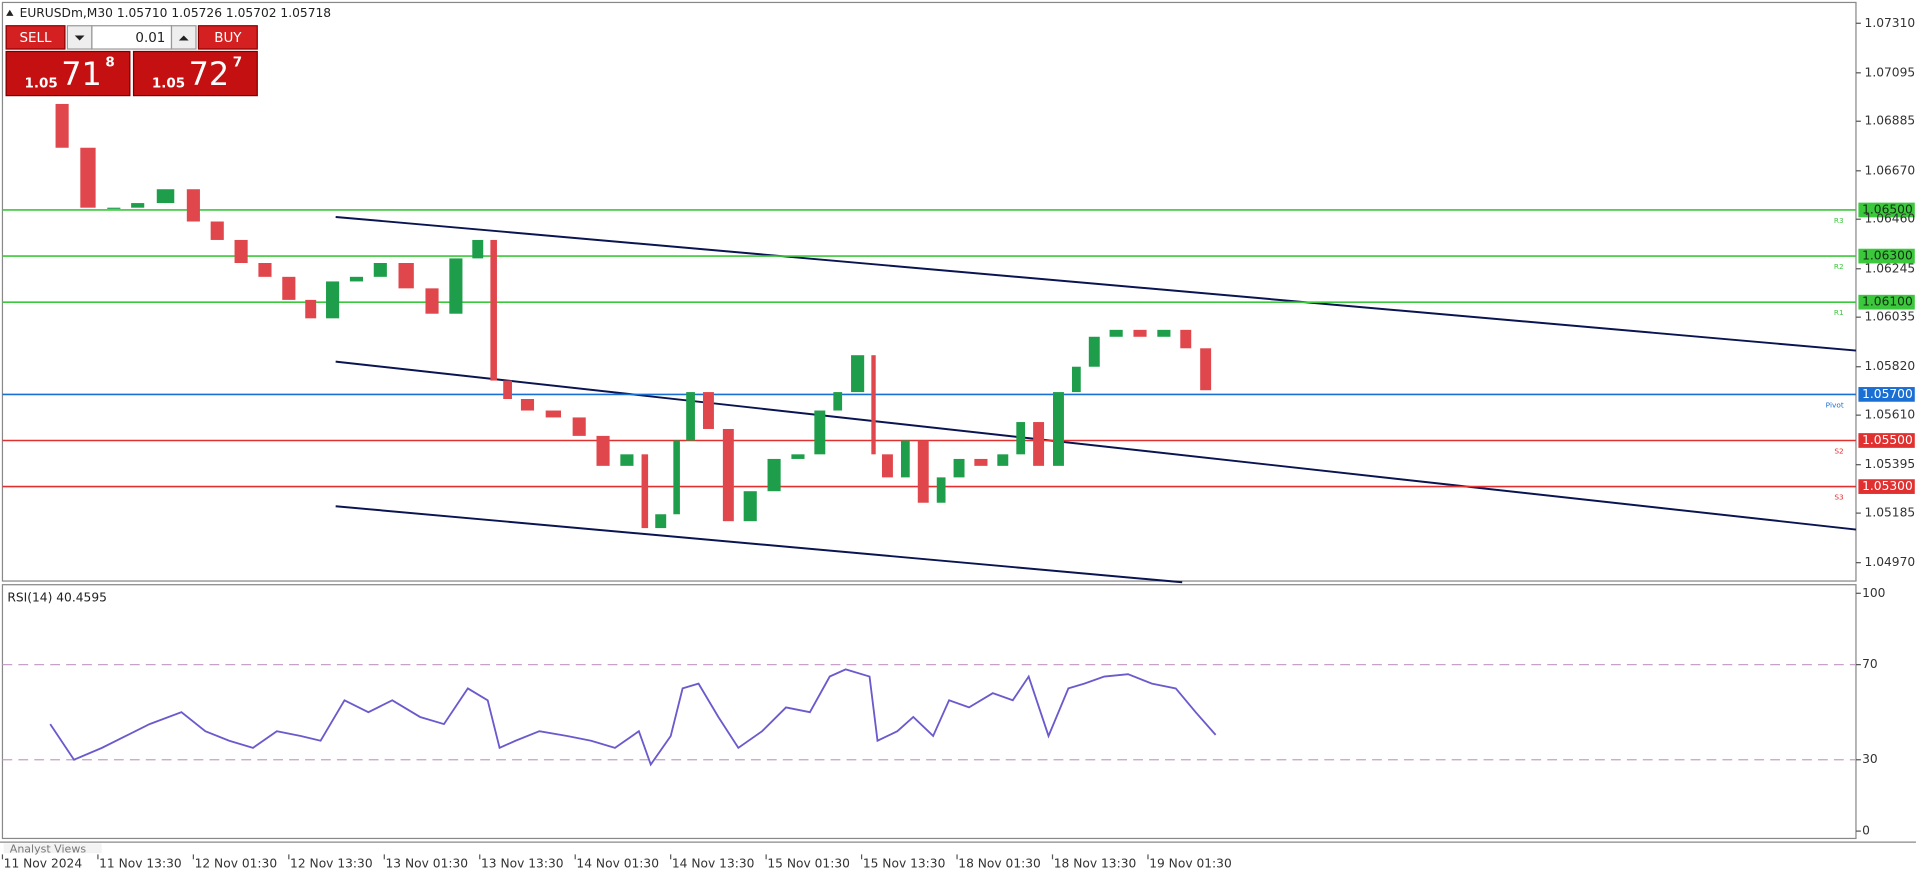  I want to click on x-tick-label: 12 Nov 13:30, so click(331, 864).